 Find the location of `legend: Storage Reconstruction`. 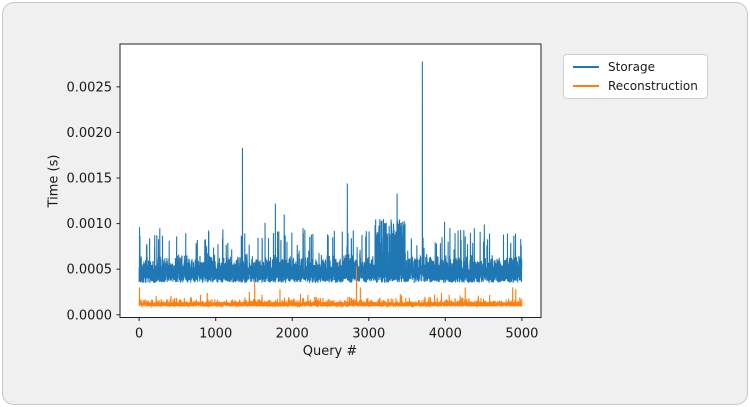

legend: Storage Reconstruction is located at coordinates (635, 76).